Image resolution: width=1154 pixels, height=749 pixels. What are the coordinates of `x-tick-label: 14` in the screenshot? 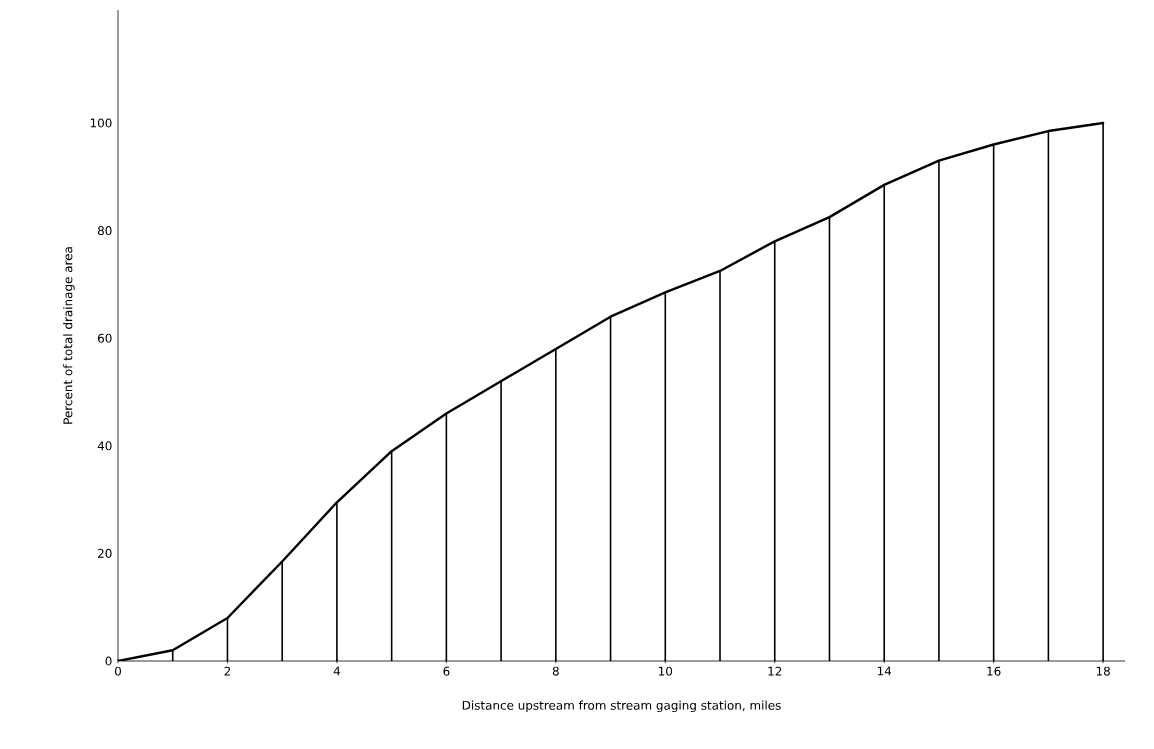 It's located at (884, 671).